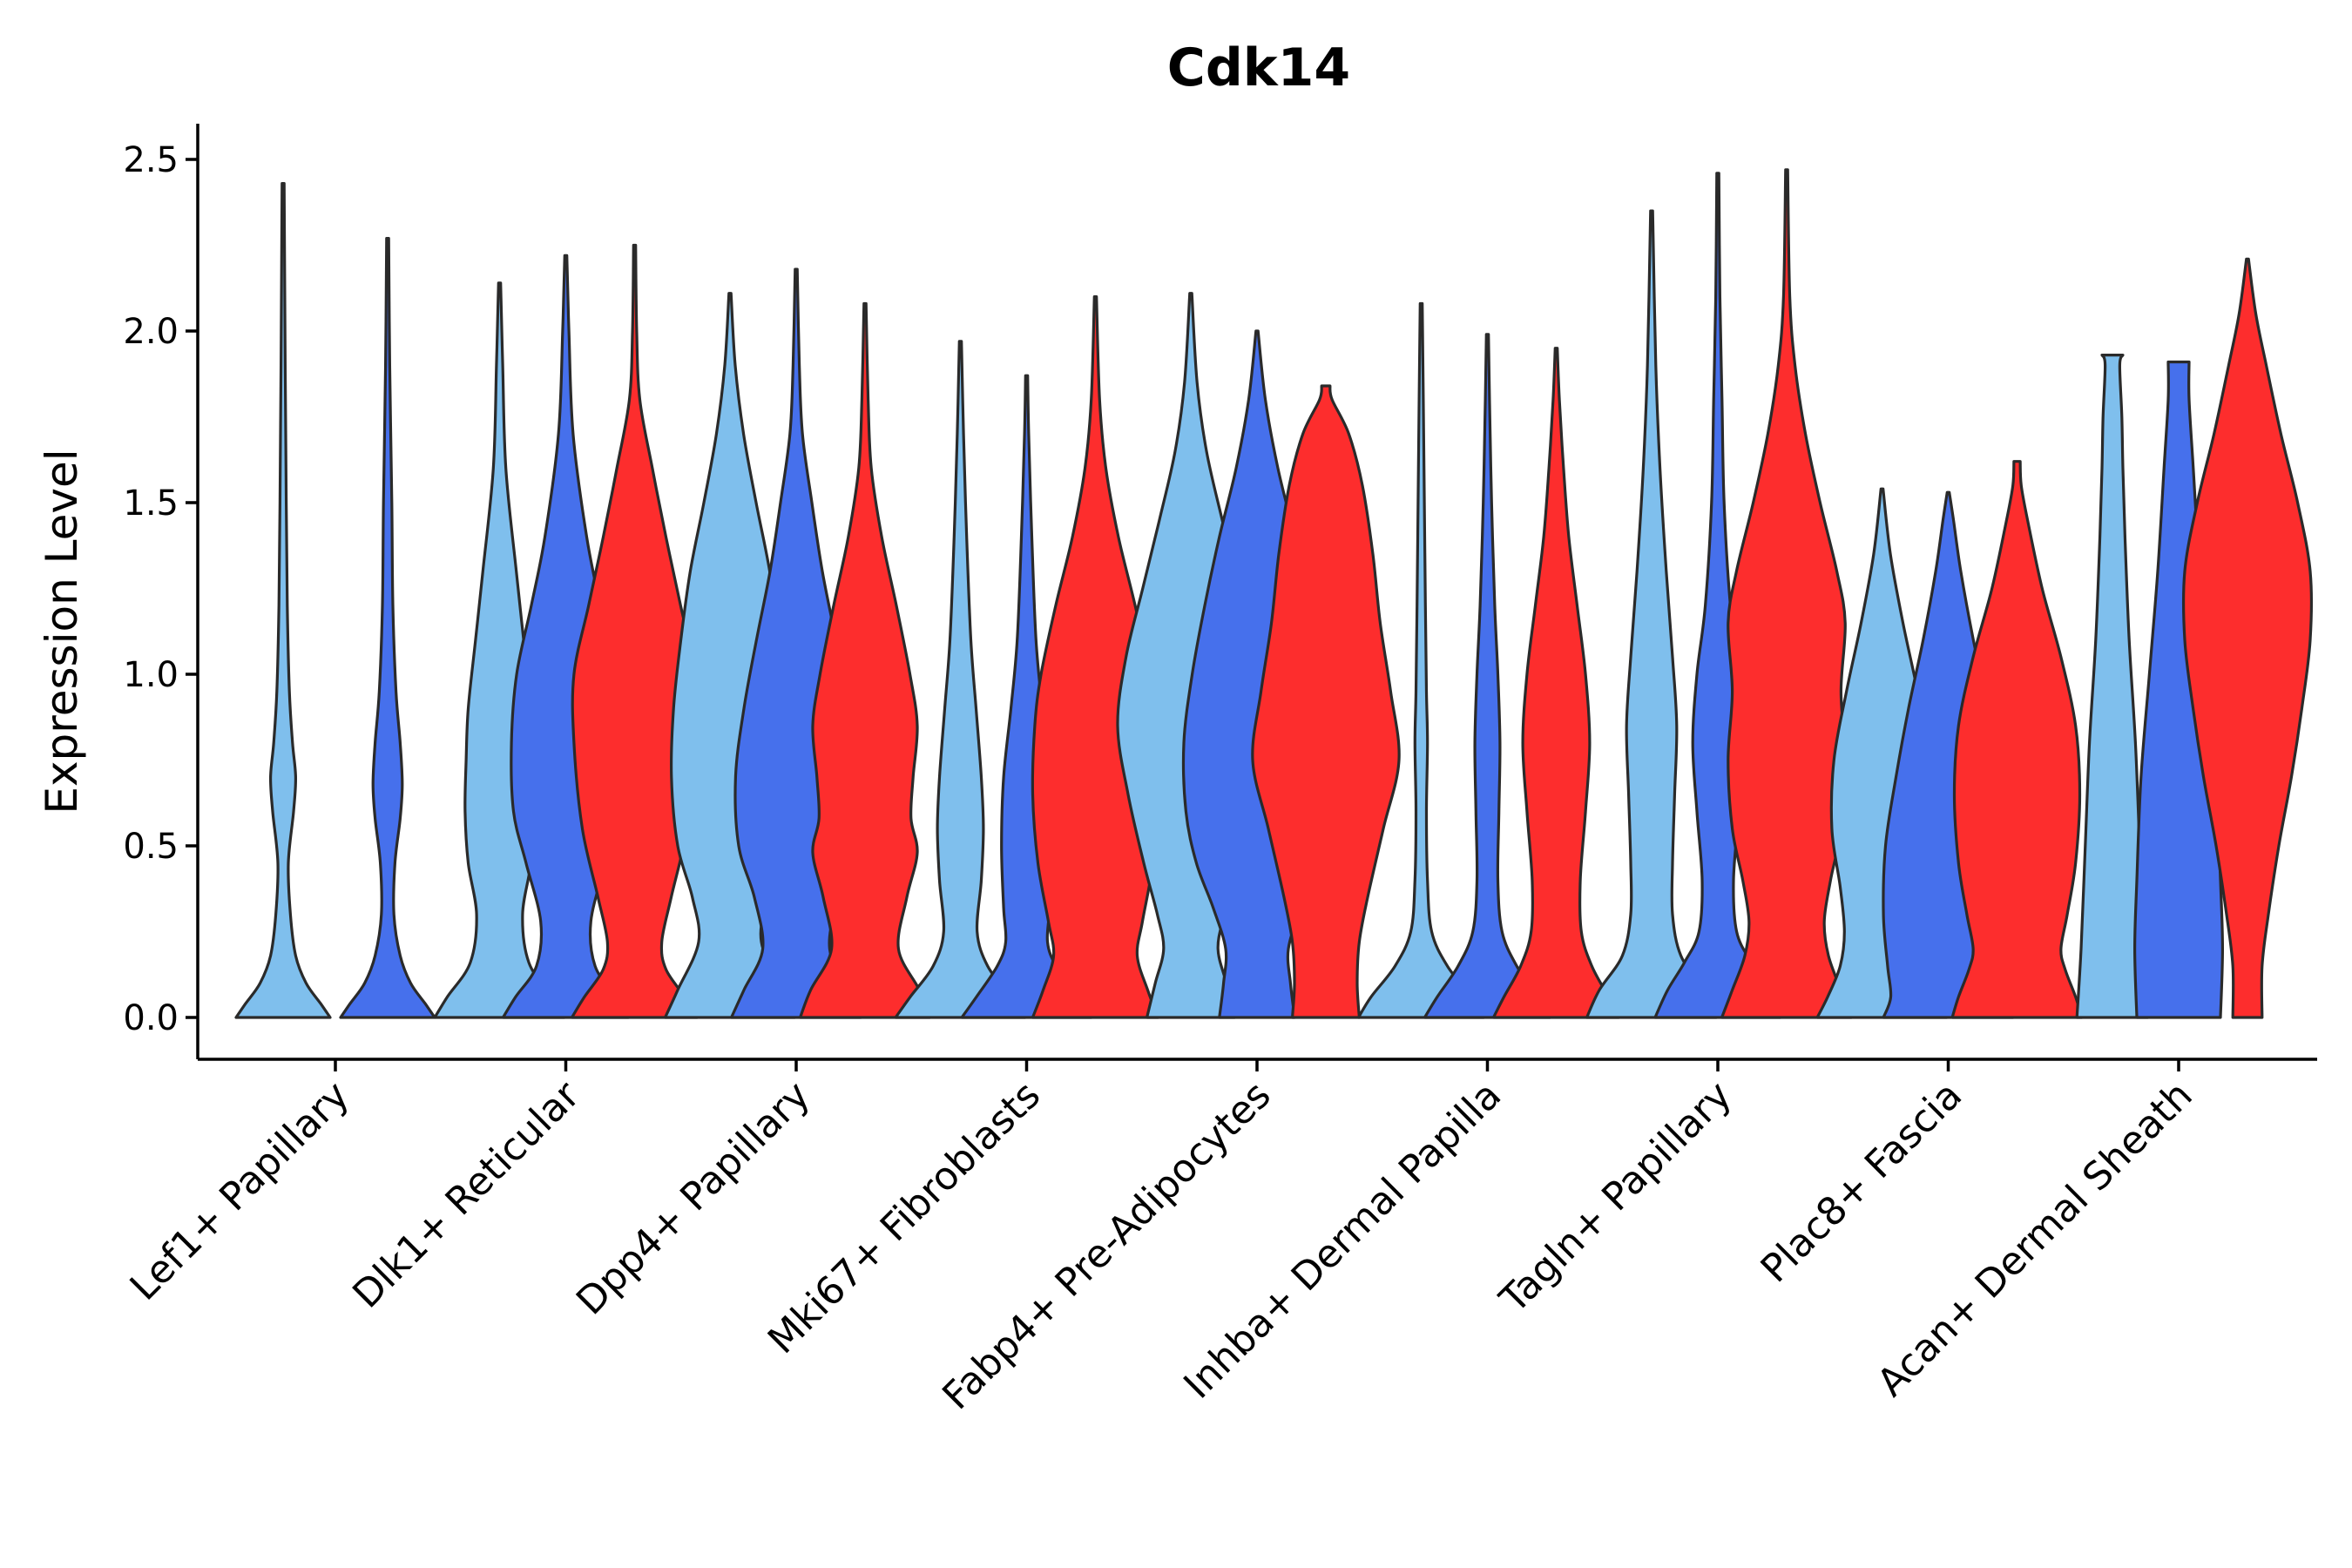  What do you see at coordinates (1862, 1182) in the screenshot?
I see `x-tick-label: Plac8+ Fascia` at bounding box center [1862, 1182].